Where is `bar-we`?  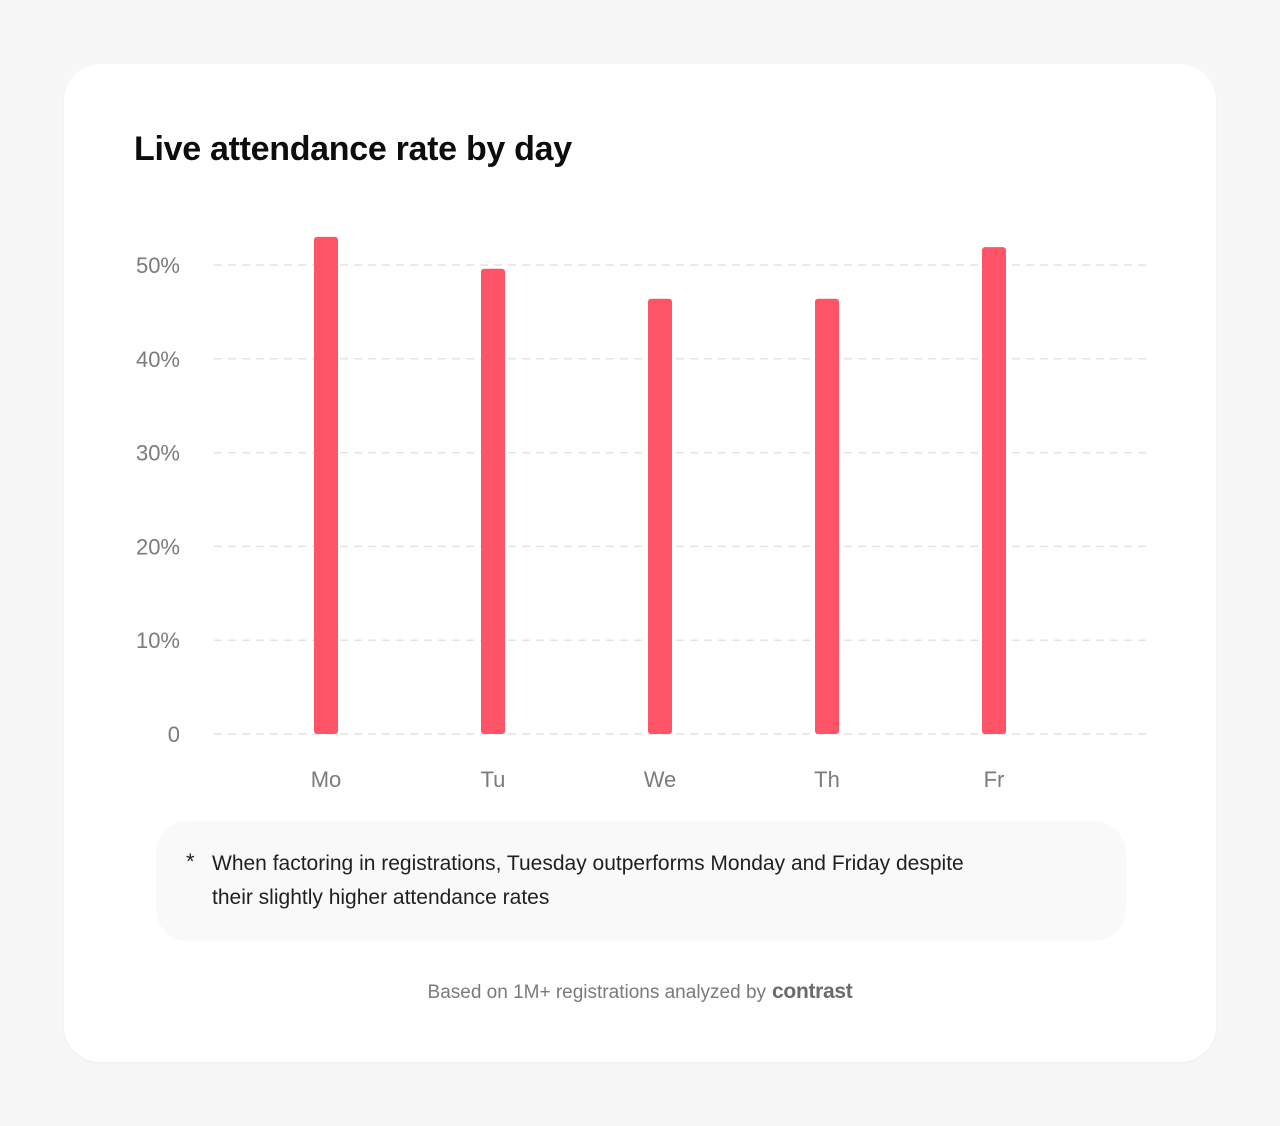
bar-we is located at coordinates (660, 516).